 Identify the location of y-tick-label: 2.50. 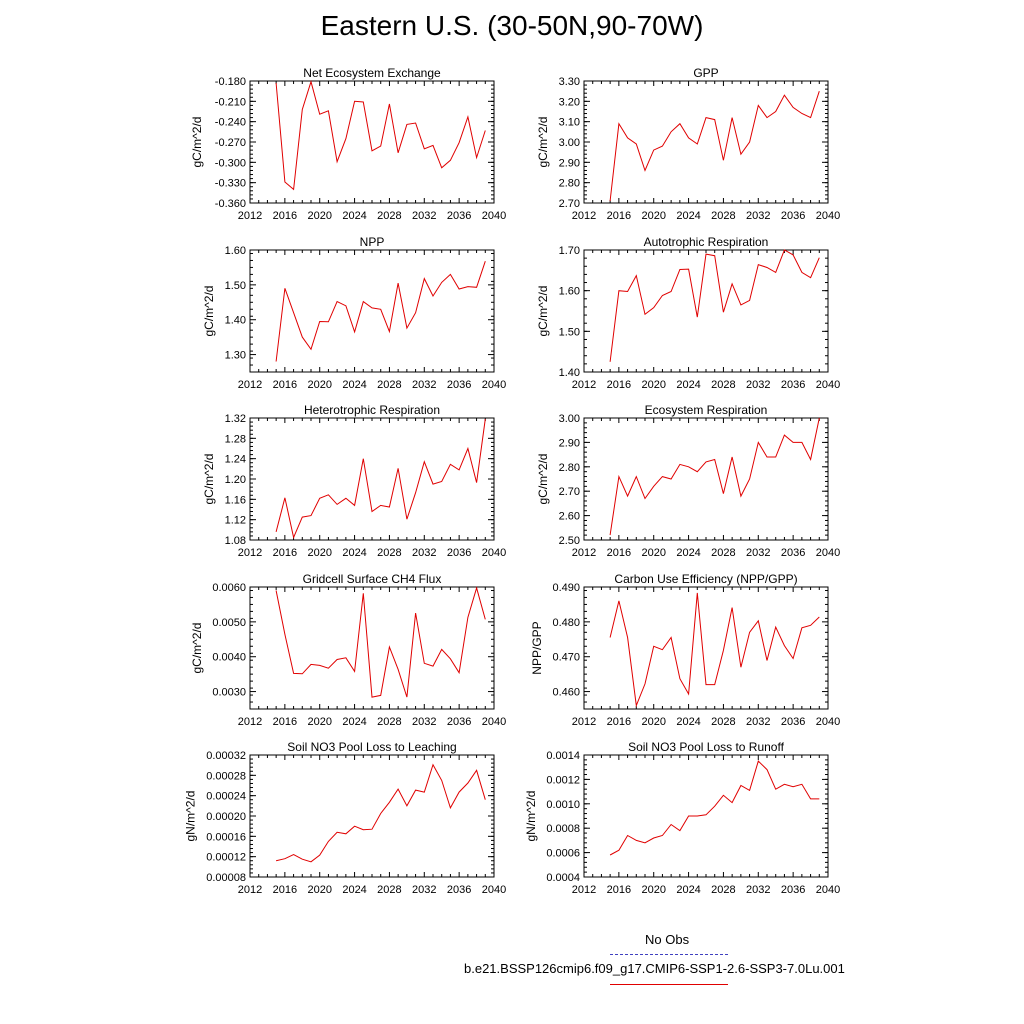
(569, 541).